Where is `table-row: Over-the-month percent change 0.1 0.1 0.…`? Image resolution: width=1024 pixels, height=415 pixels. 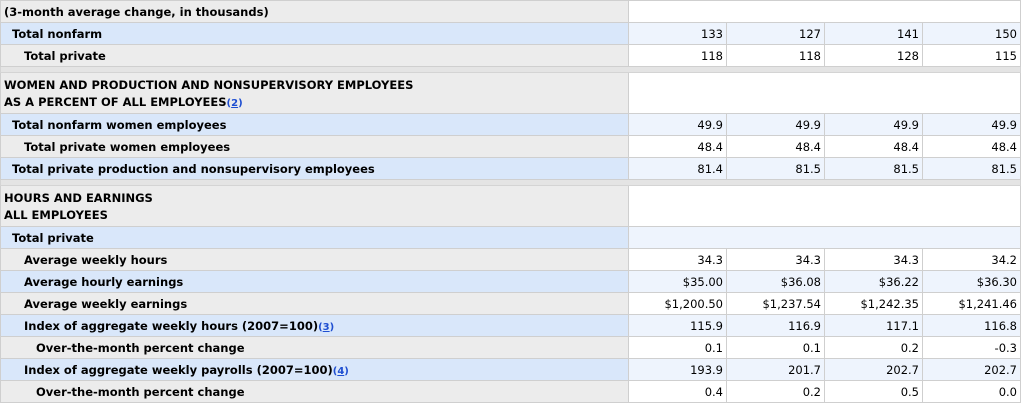 table-row: Over-the-month percent change 0.1 0.1 0.… is located at coordinates (510, 347).